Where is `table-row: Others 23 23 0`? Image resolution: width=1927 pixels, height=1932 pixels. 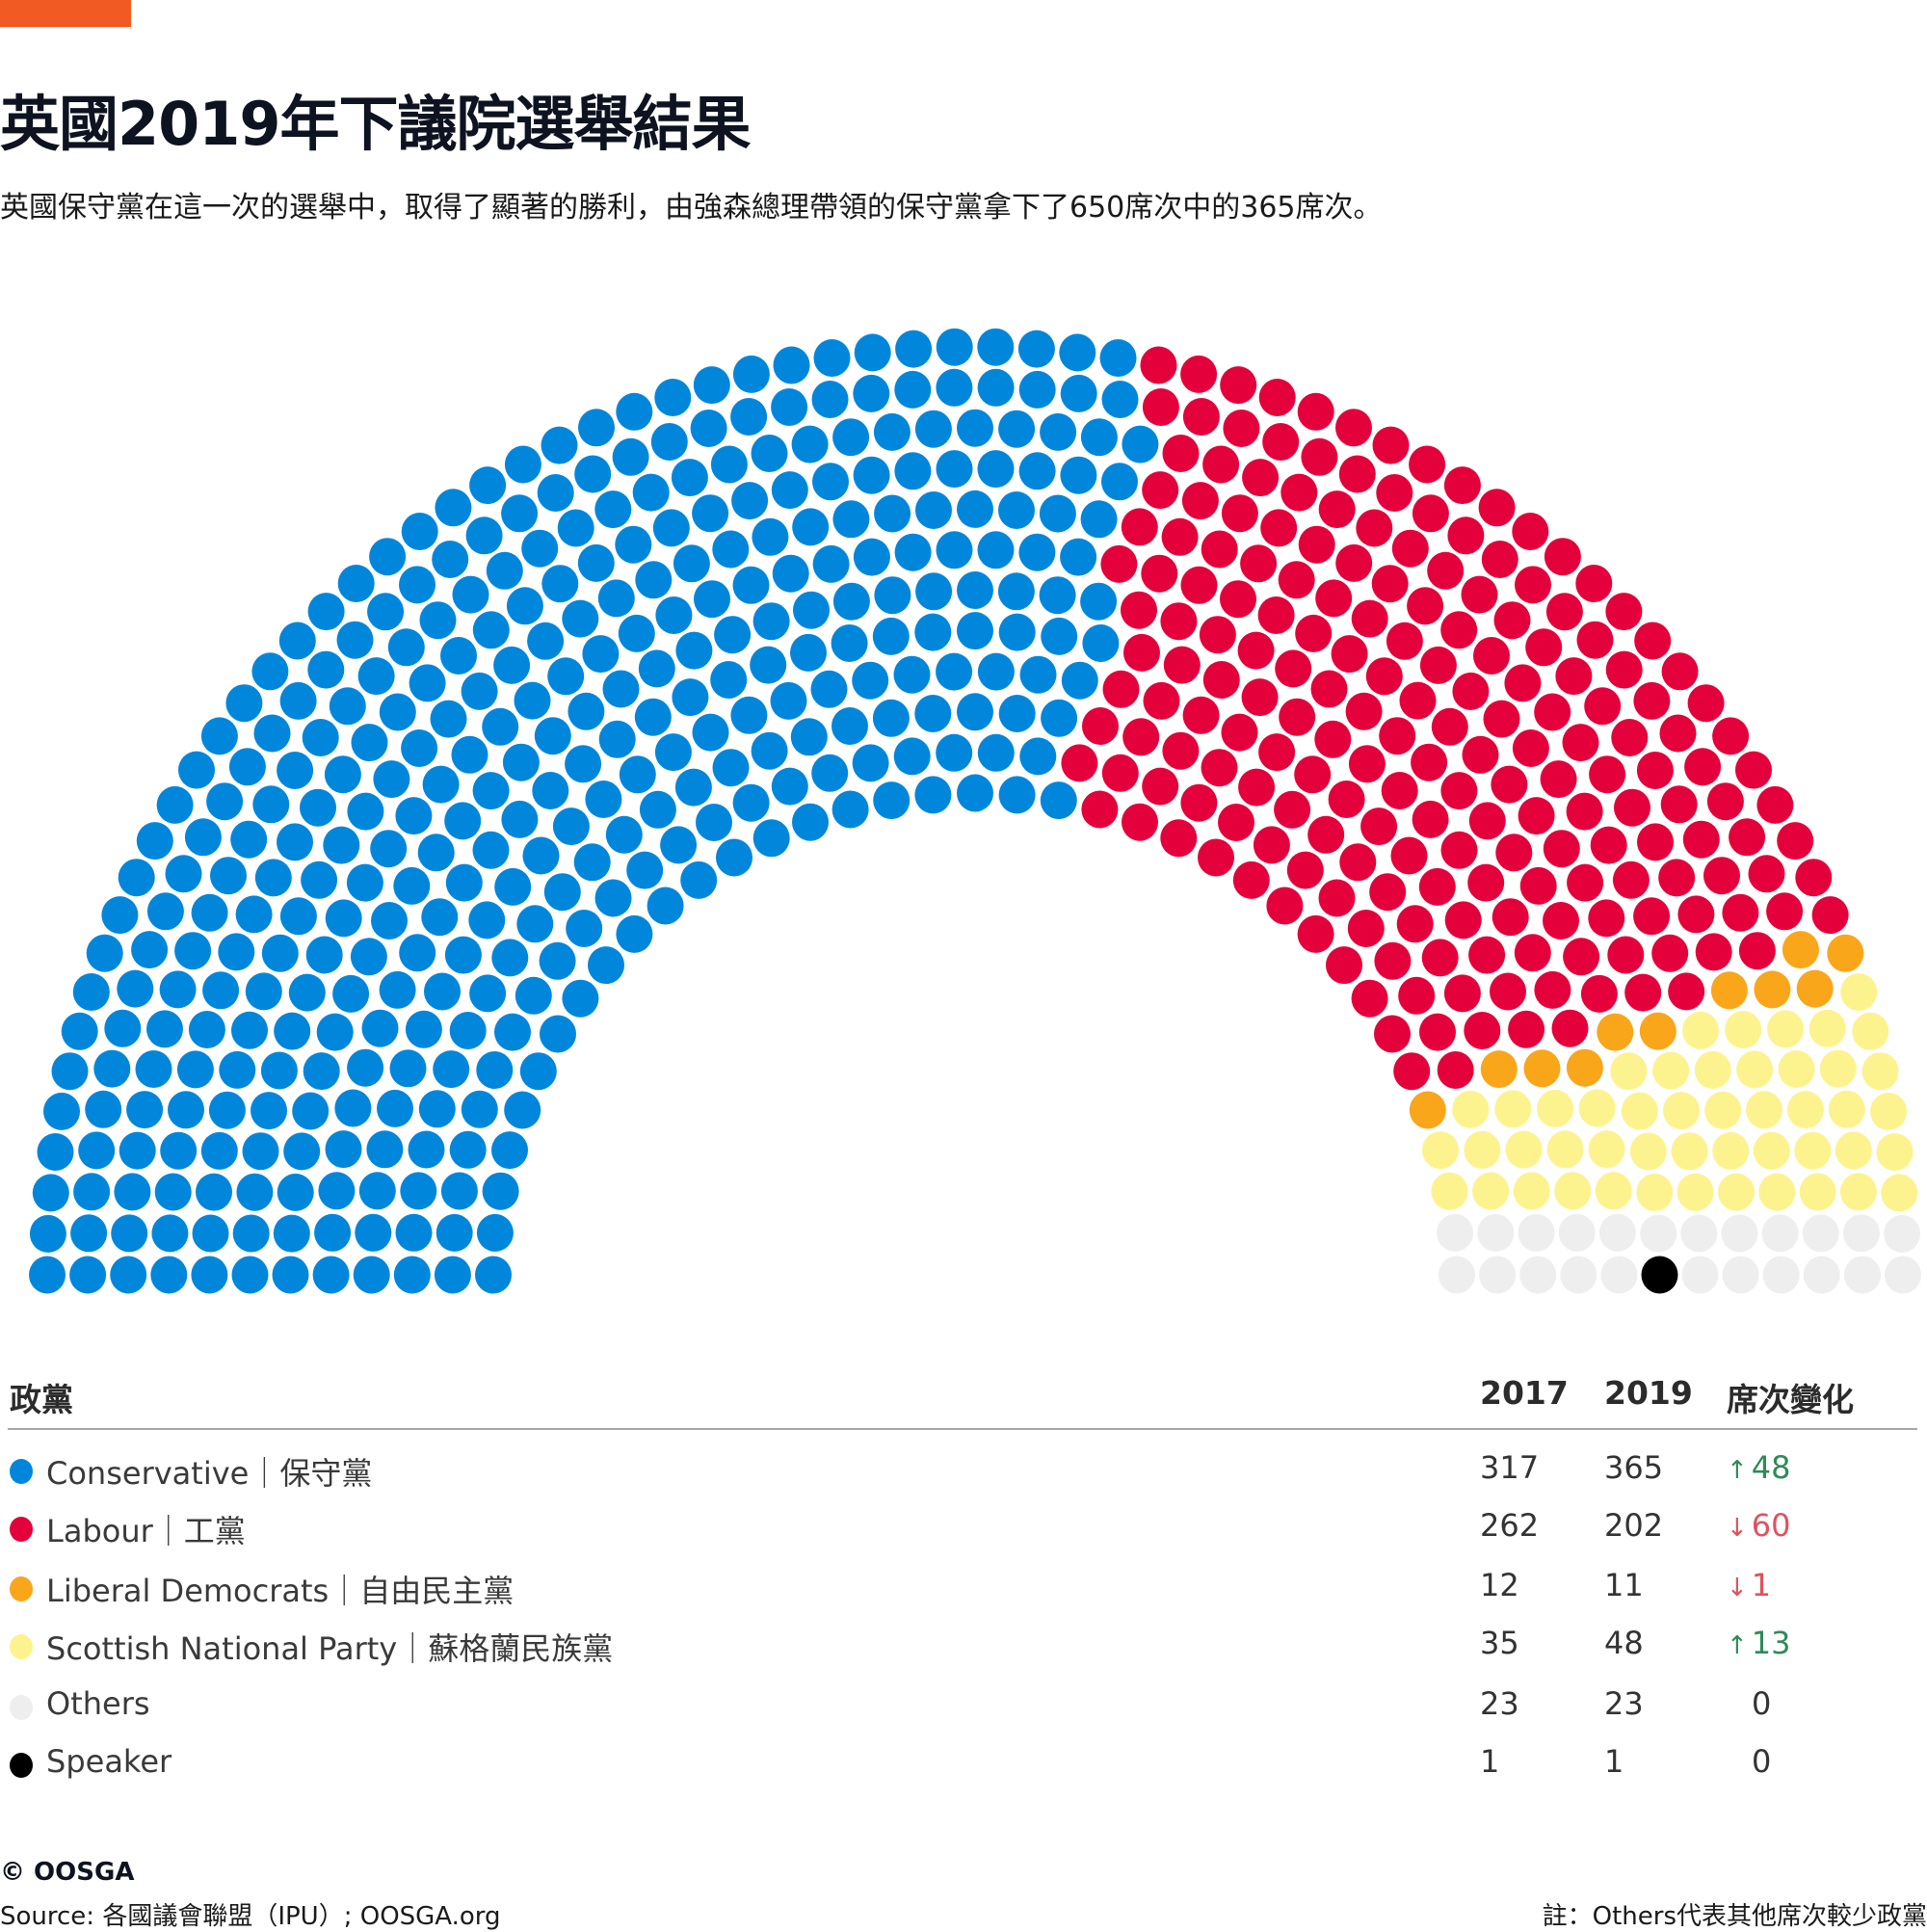
table-row: Others 23 23 0 is located at coordinates (963, 1707).